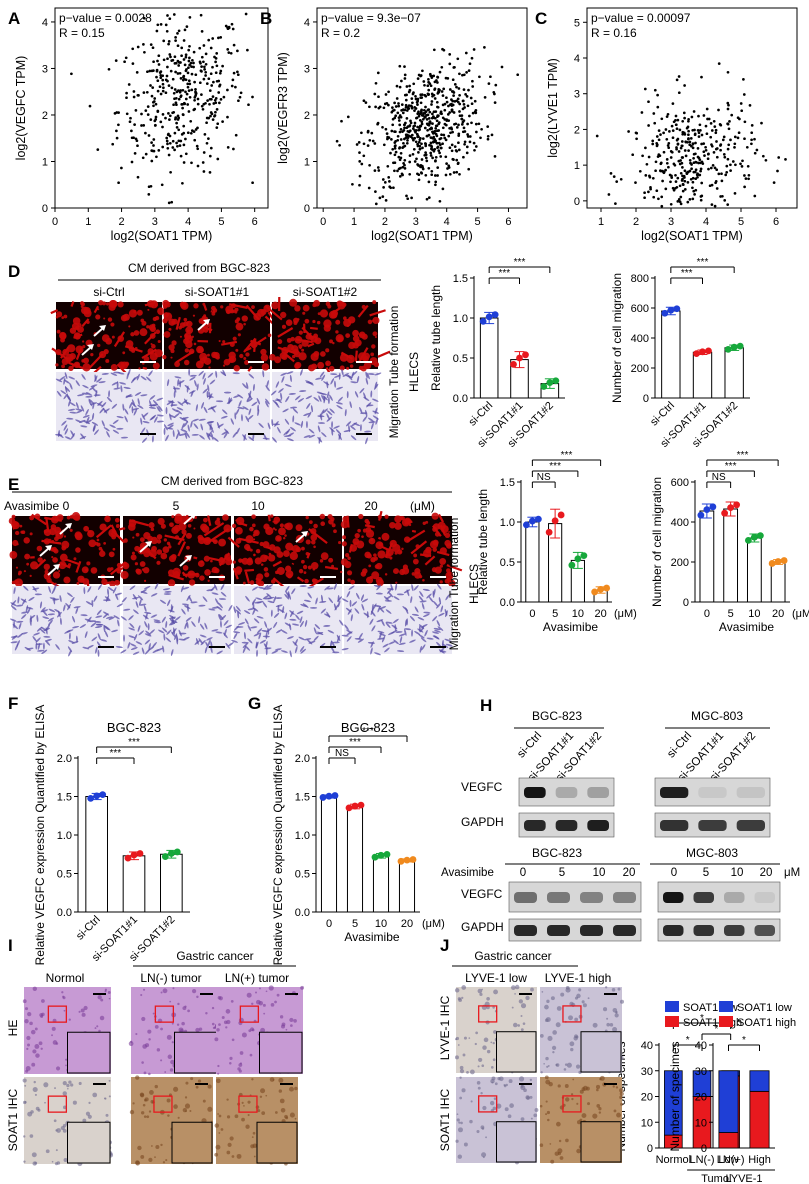 The height and width of the screenshot is (1184, 809). What do you see at coordinates (88, 928) in the screenshot?
I see `x-tick-label: si-Ctrl` at bounding box center [88, 928].